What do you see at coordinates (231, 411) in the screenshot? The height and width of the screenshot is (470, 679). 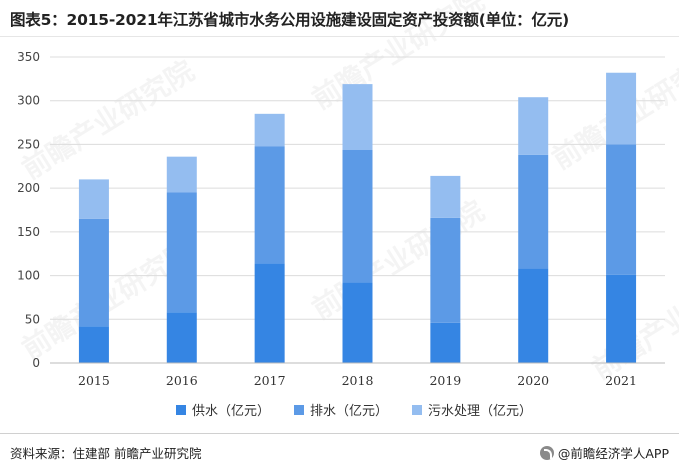 I see `legend-label: 供水（亿元）` at bounding box center [231, 411].